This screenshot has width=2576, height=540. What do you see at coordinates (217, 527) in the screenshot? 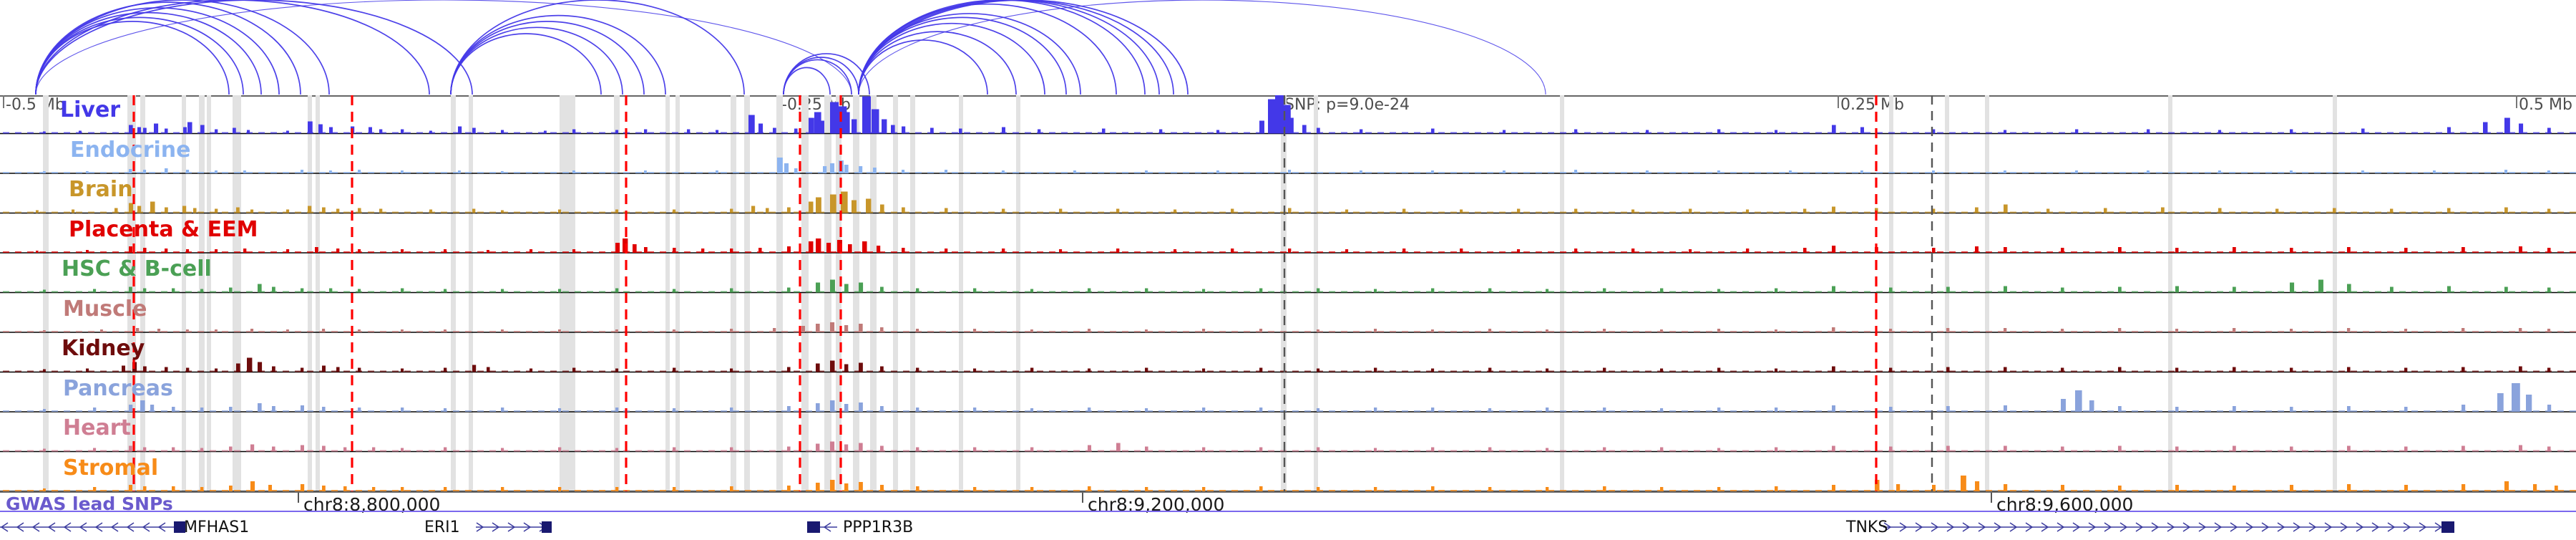
I see `gene-name-label: MFHAS1` at bounding box center [217, 527].